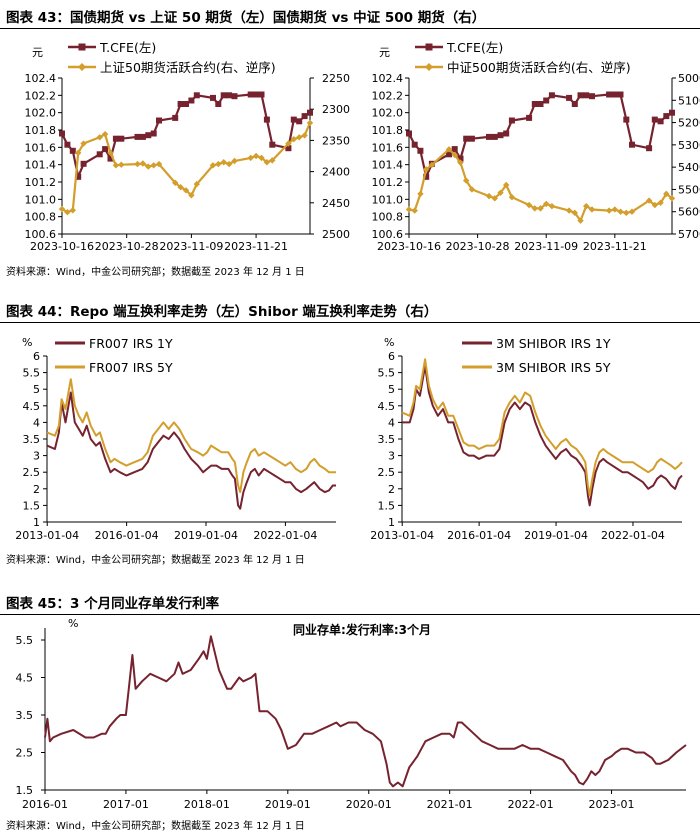 The width and height of the screenshot is (700, 837). I want to click on c43a-legend-1-marker, so click(82, 47).